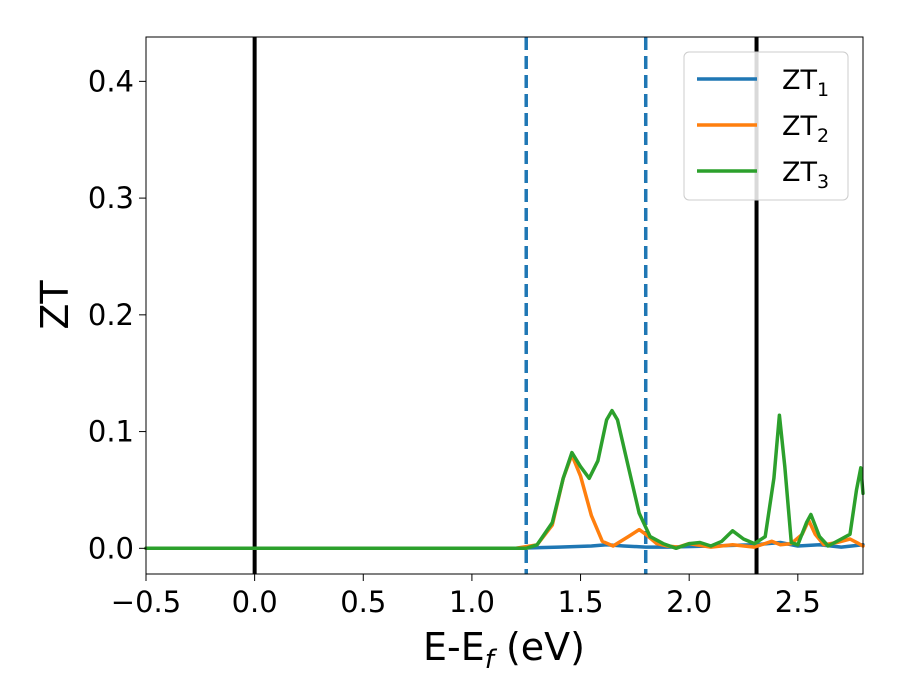 Image resolution: width=900 pixels, height=700 pixels. I want to click on x-tick-label: 2.5, so click(798, 602).